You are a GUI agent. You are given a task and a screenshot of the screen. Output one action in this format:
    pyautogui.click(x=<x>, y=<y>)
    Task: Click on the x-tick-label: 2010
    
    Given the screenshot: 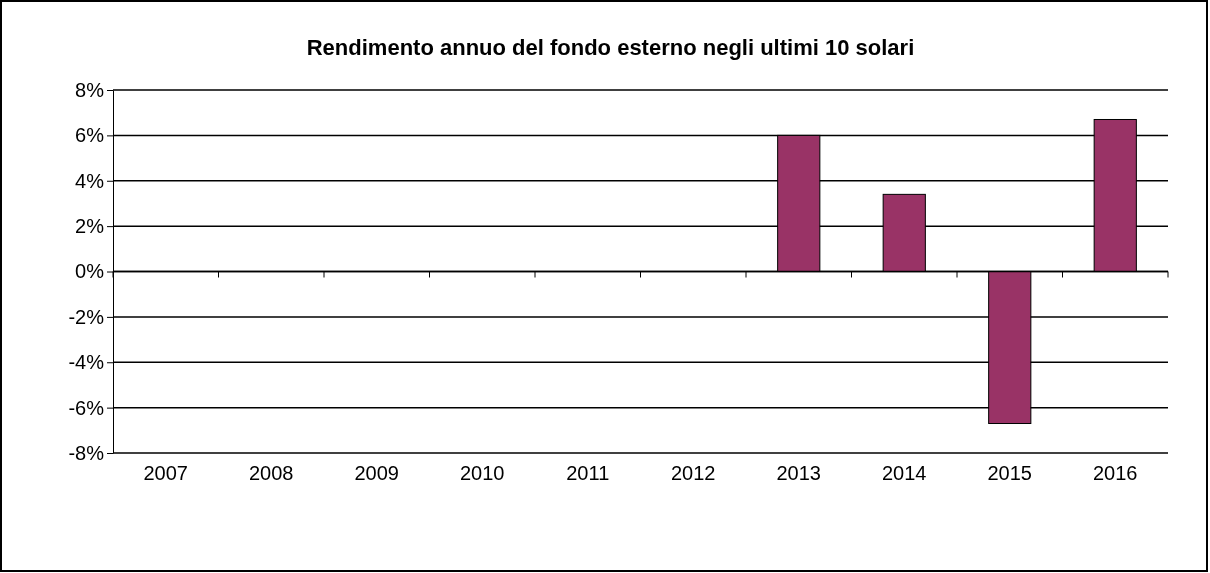 What is the action you would take?
    pyautogui.click(x=482, y=473)
    